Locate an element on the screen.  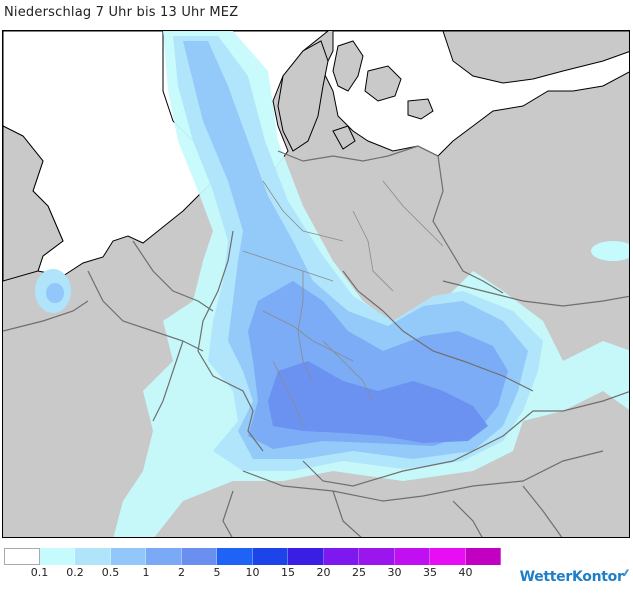
wetterkontor-logo: WetterKontor⁄⁄ is located at coordinates (573, 577).